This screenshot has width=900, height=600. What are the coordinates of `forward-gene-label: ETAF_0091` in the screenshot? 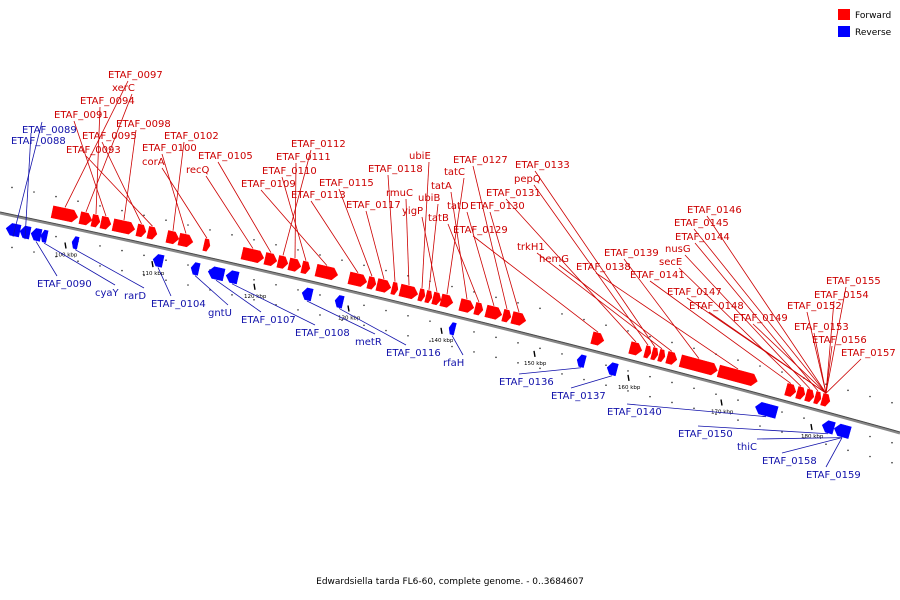 It's located at (81, 115).